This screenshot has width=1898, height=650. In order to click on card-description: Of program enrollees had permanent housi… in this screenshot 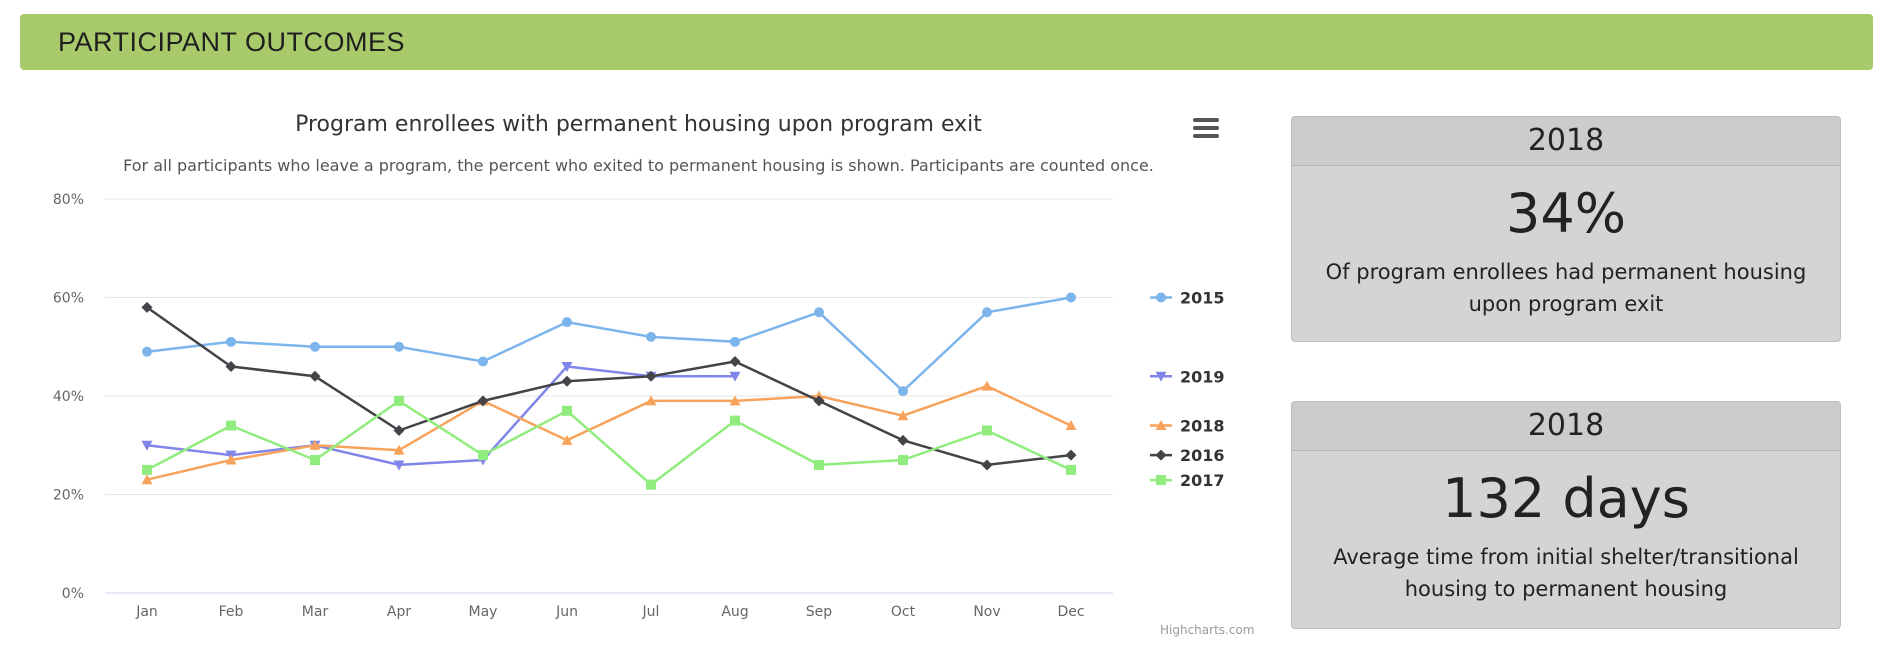, I will do `click(1566, 288)`.